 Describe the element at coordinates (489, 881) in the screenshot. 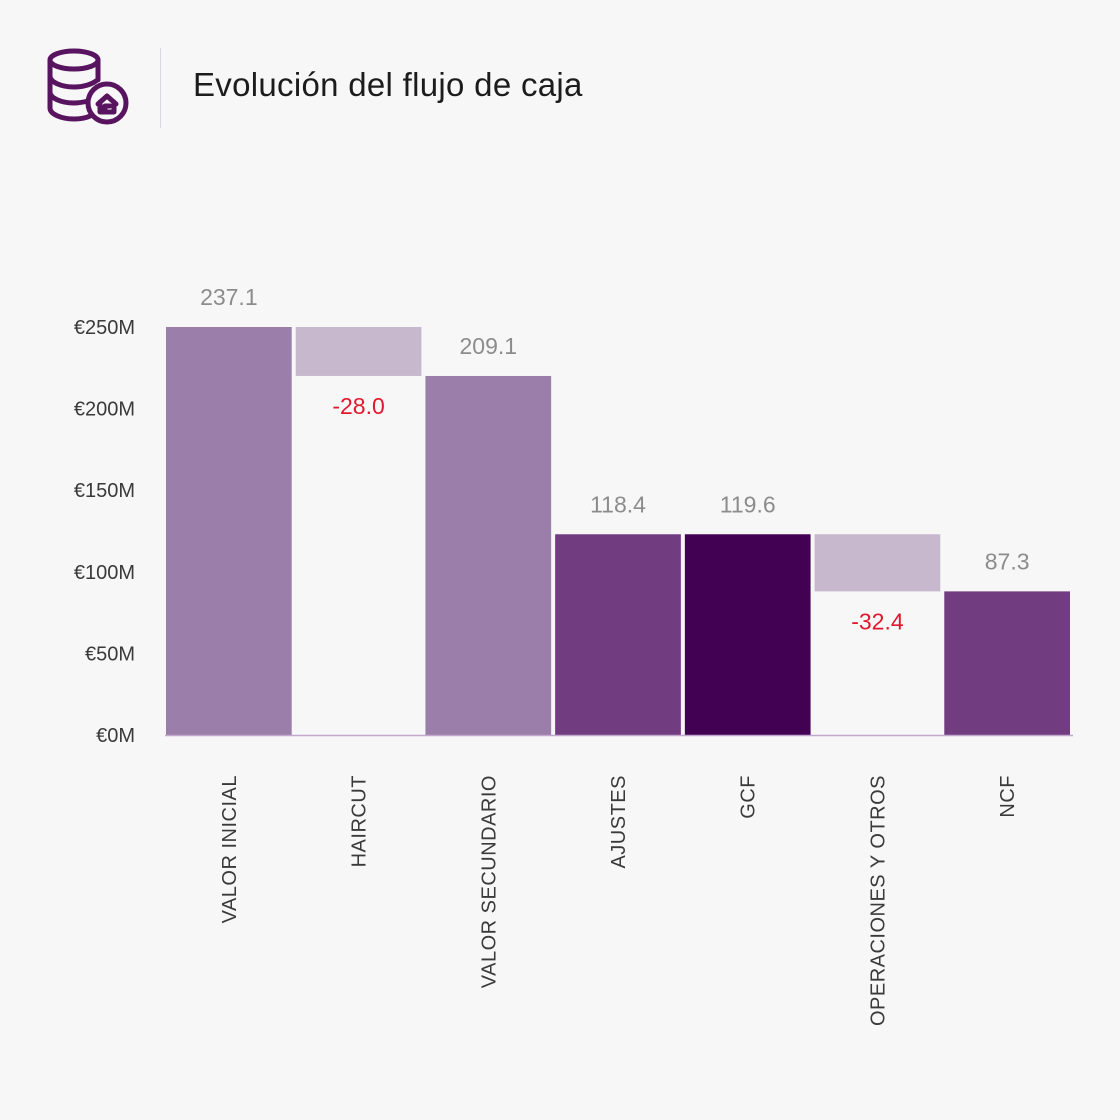

I see `x-tick-label: VALOR SECUNDARIO` at that location.